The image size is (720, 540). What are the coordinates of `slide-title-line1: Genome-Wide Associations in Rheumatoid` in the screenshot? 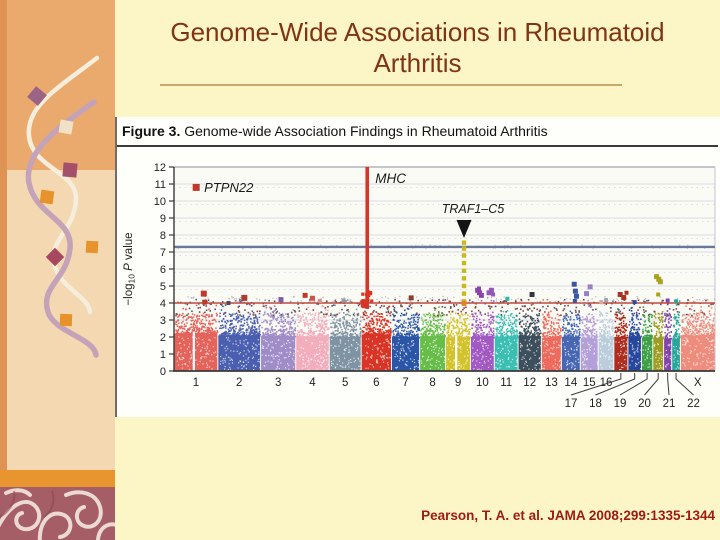 It's located at (417, 32).